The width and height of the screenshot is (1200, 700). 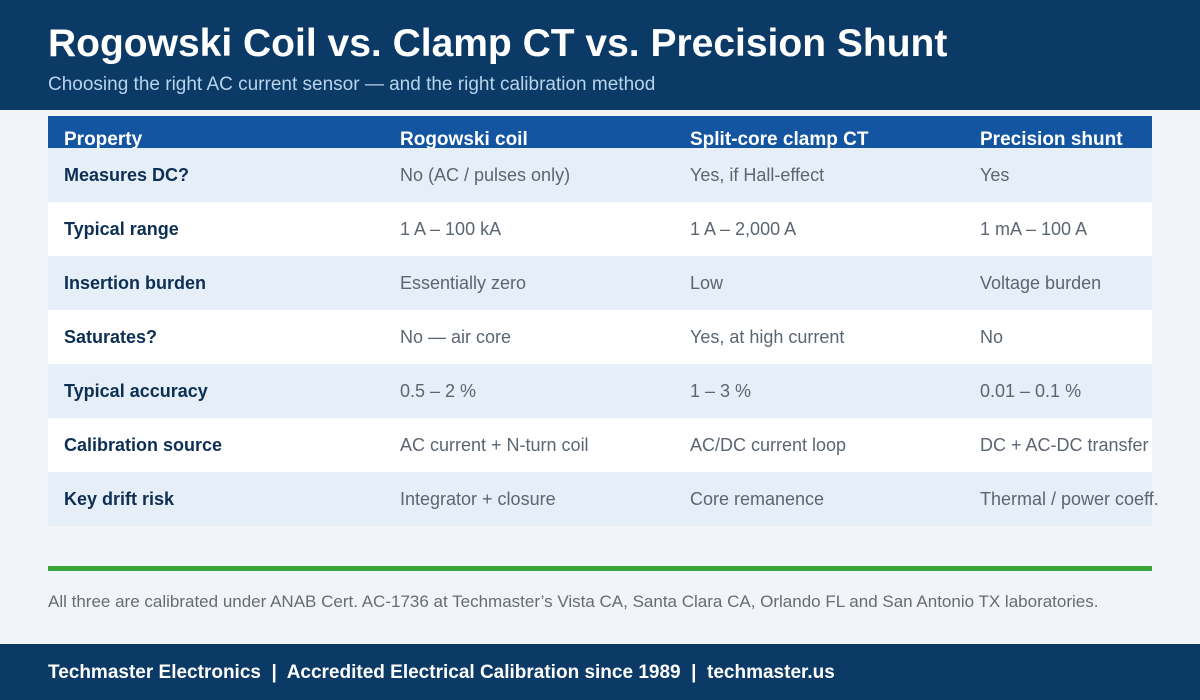 I want to click on clamp-ct-cell: Yes, at high current, so click(x=767, y=337).